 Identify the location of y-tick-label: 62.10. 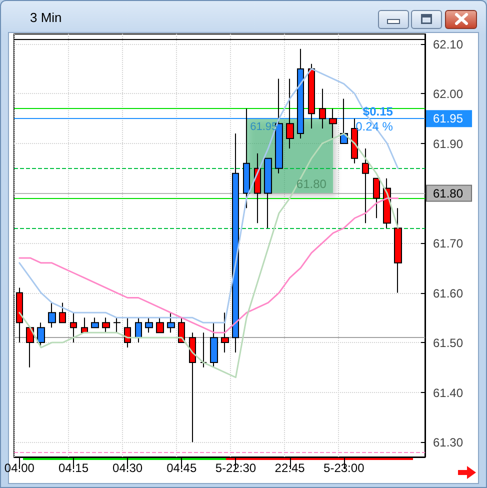
(448, 44).